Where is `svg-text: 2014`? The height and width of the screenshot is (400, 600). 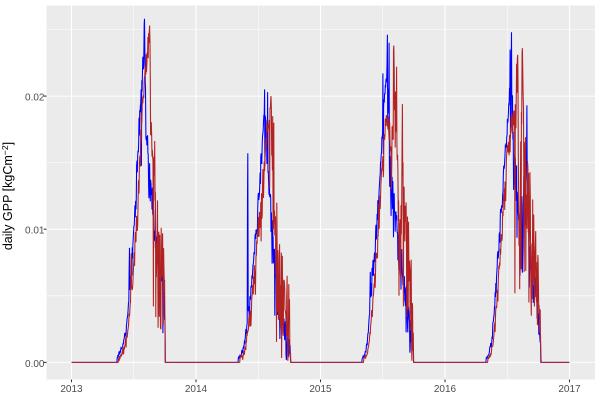
svg-text: 2014 is located at coordinates (196, 389).